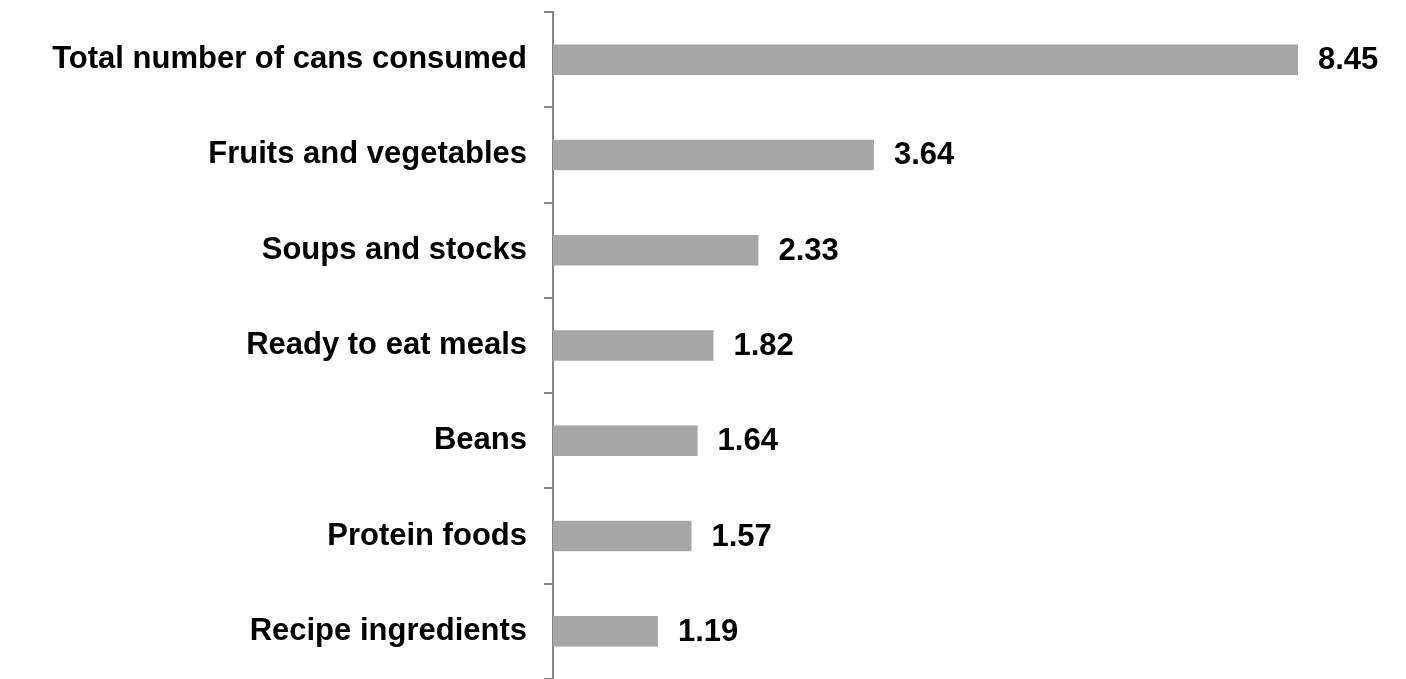  I want to click on y-tick-label: Protein foods, so click(427, 534).